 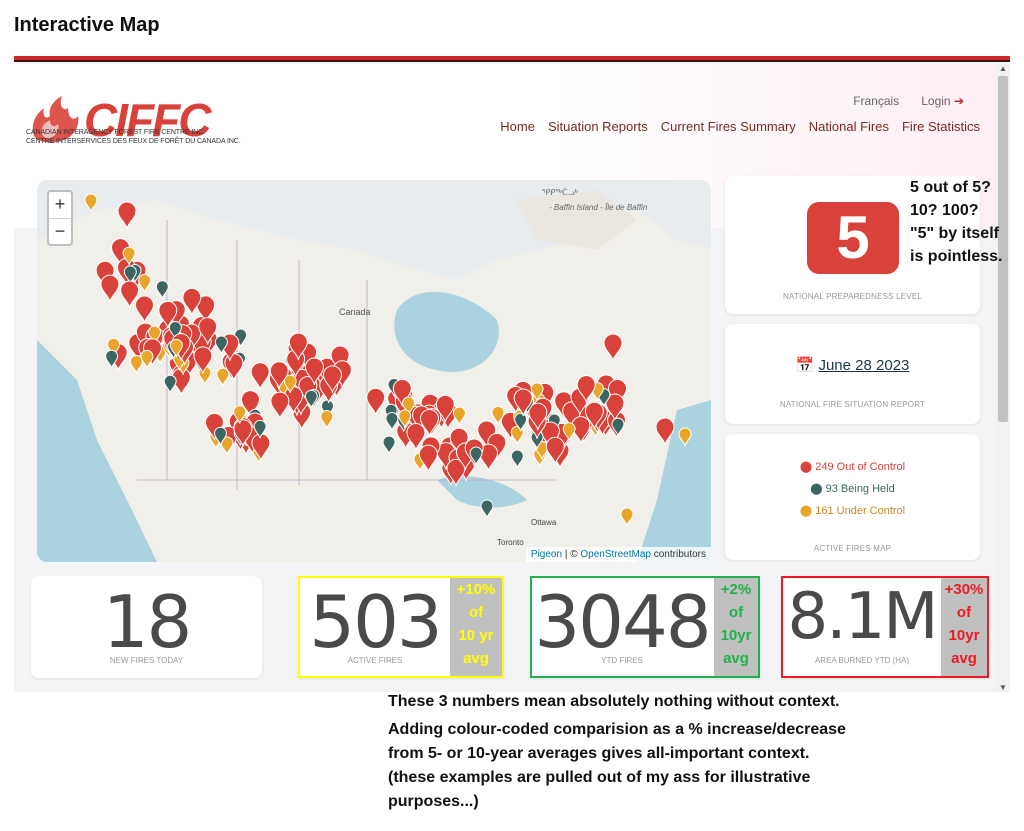 I want to click on language-link: Français, so click(x=876, y=101).